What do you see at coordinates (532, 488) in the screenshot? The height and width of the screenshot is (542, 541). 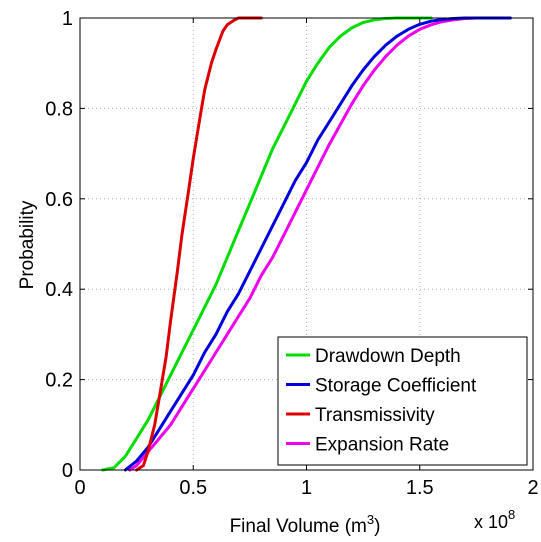 I see `x-tick-label: 2` at bounding box center [532, 488].